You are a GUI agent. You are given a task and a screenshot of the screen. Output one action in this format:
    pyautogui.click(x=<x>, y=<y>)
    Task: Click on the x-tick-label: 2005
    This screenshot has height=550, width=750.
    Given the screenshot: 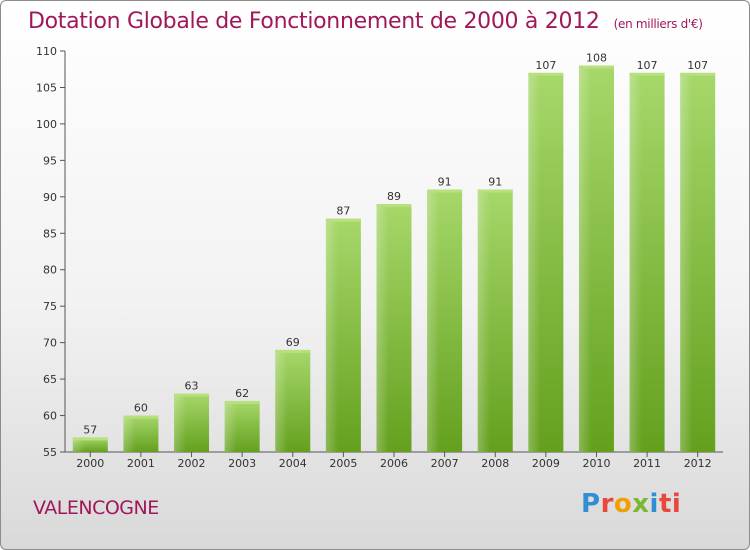 What is the action you would take?
    pyautogui.click(x=343, y=463)
    